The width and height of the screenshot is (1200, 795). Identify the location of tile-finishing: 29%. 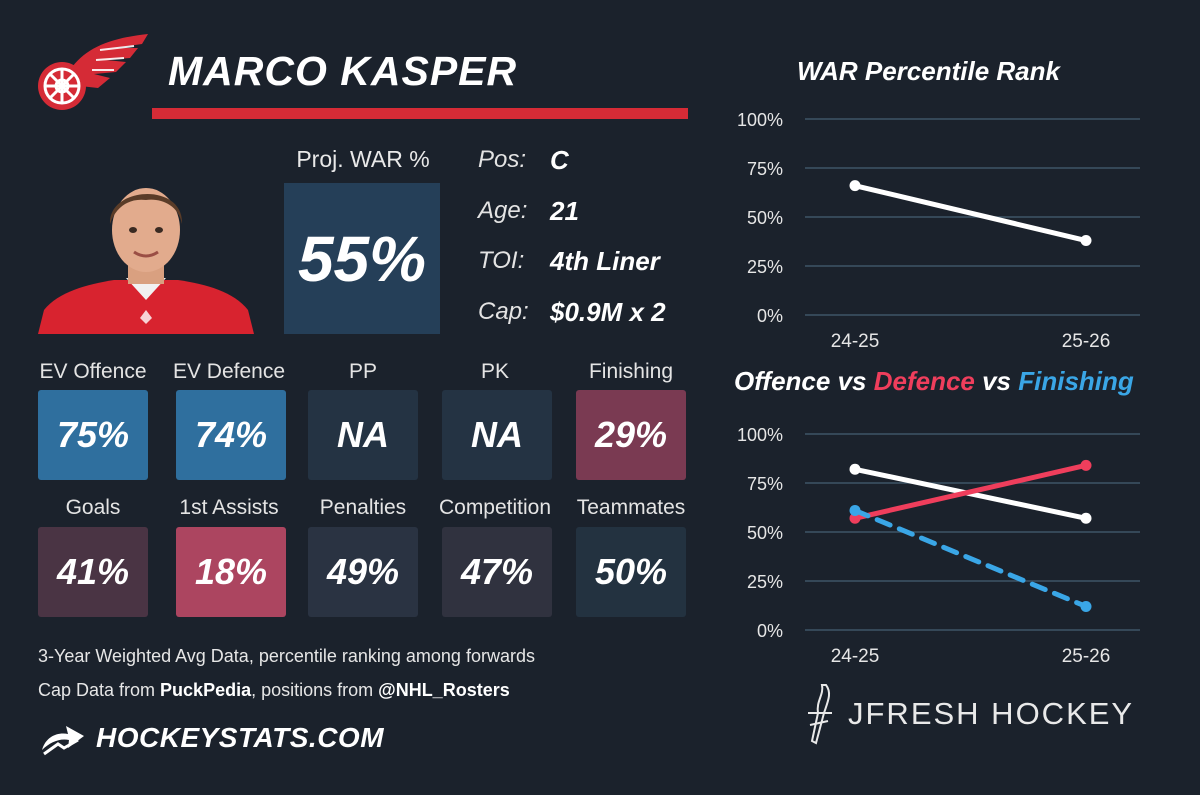
(631, 435).